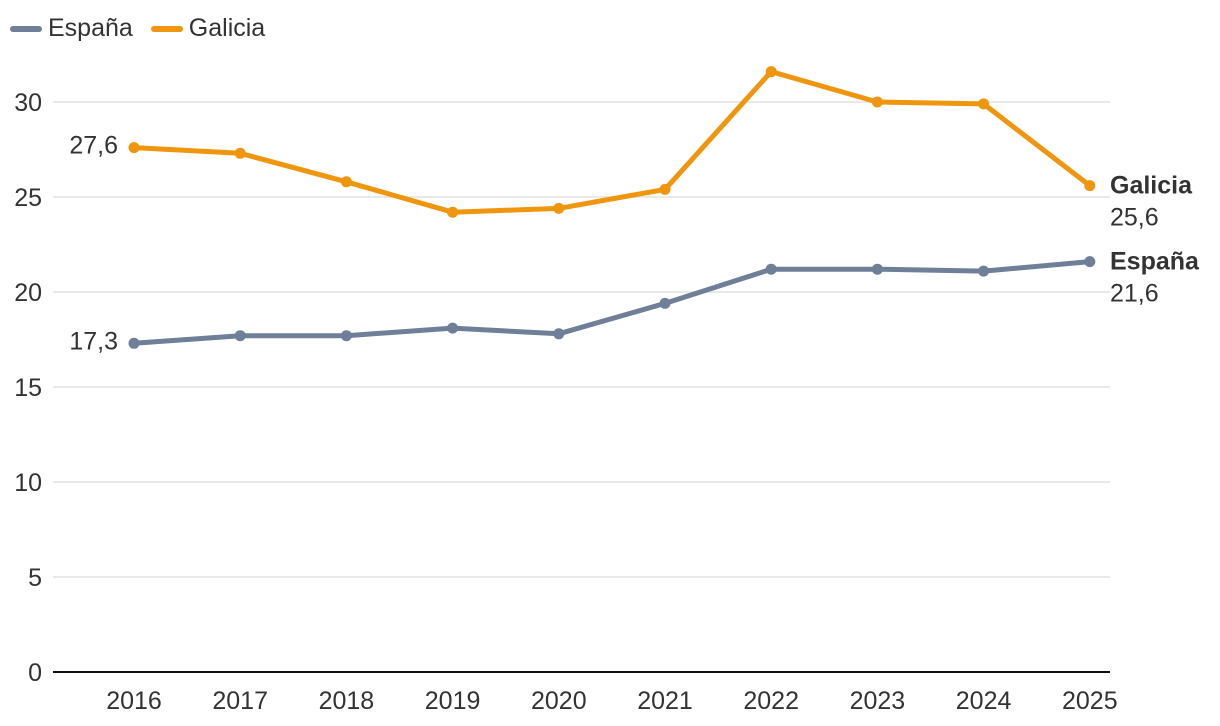  What do you see at coordinates (559, 334) in the screenshot?
I see `data-point-espana-2020` at bounding box center [559, 334].